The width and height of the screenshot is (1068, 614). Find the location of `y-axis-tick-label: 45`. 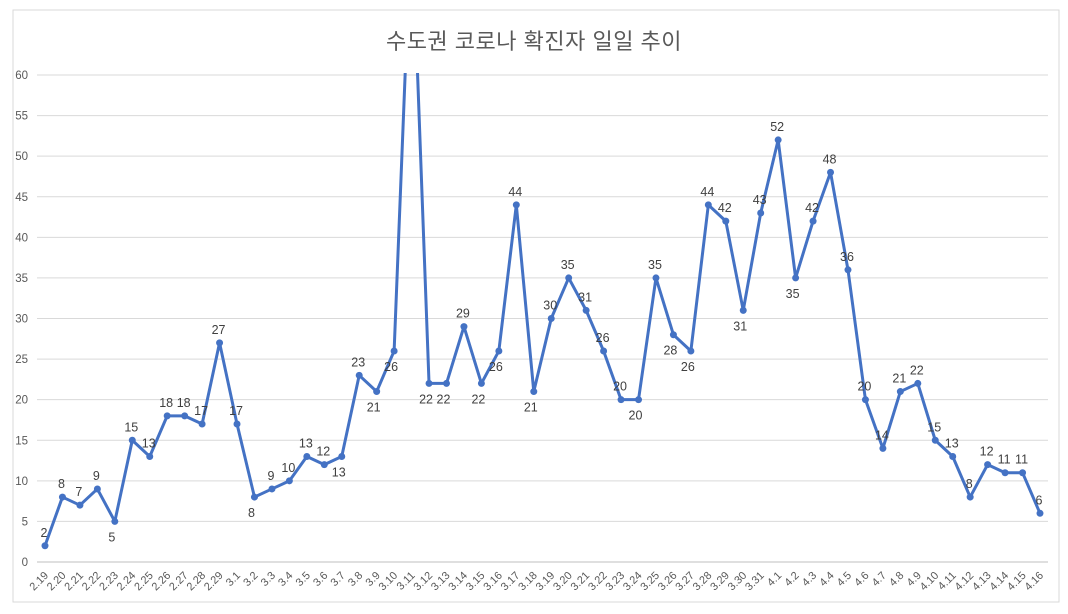

y-axis-tick-label: 45 is located at coordinates (21, 198).